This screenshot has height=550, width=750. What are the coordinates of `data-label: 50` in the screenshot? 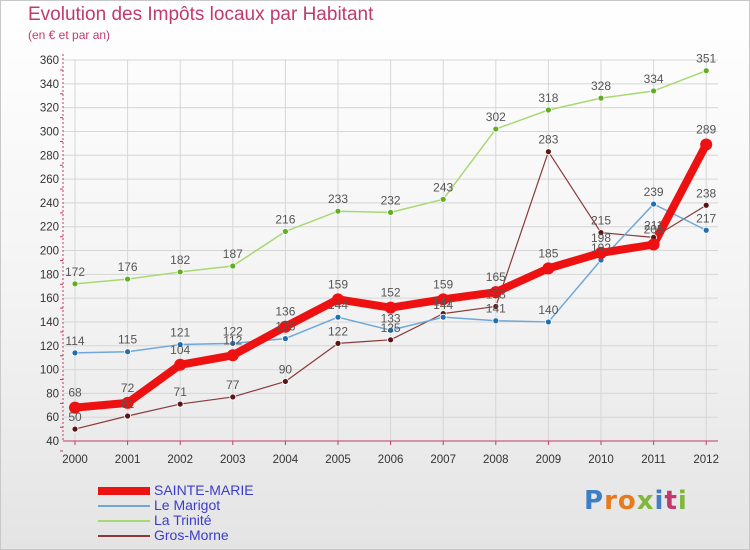 It's located at (75, 417).